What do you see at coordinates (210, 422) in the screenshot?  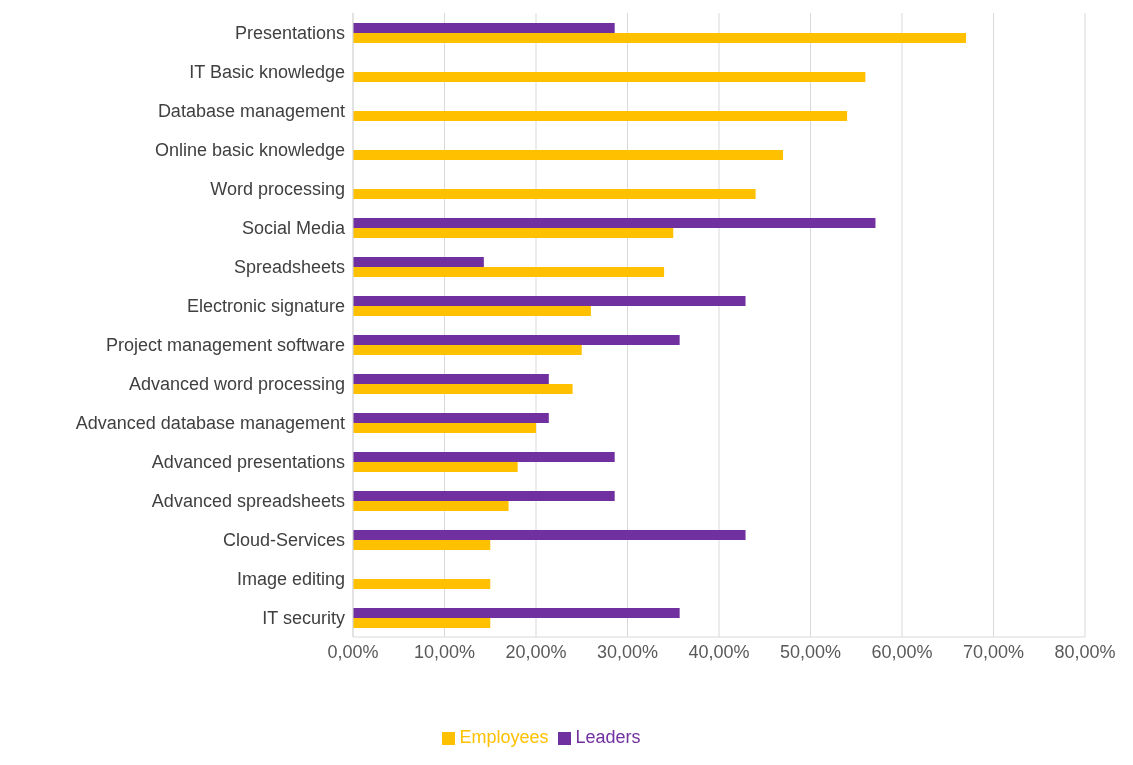 I see `y-tick-label: Advanced database management` at bounding box center [210, 422].